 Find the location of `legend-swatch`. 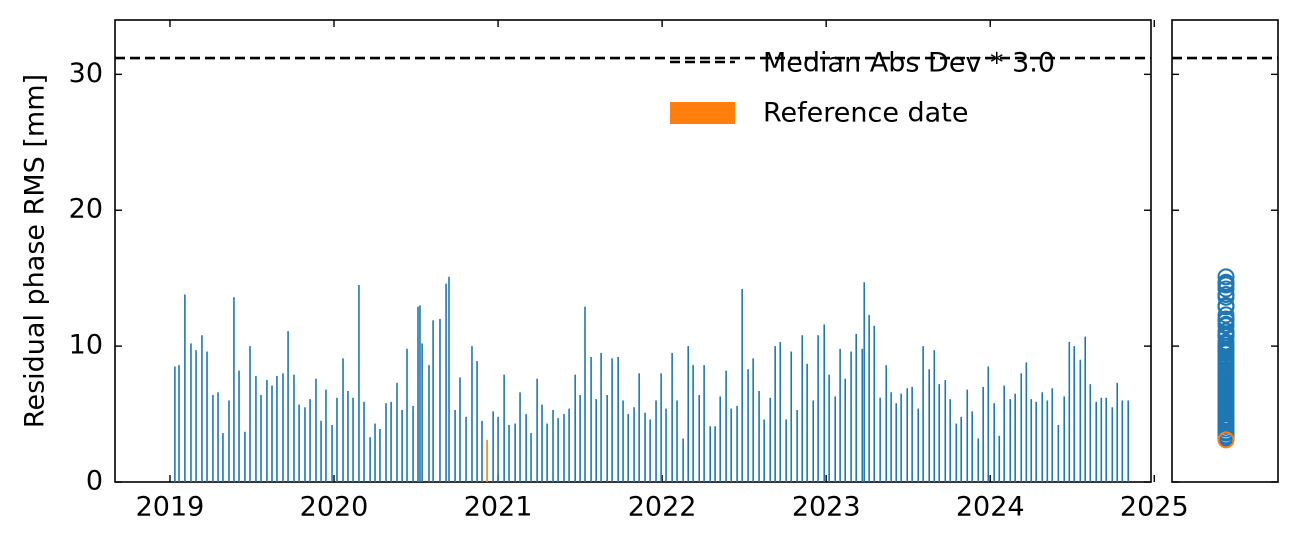

legend-swatch is located at coordinates (702, 113).